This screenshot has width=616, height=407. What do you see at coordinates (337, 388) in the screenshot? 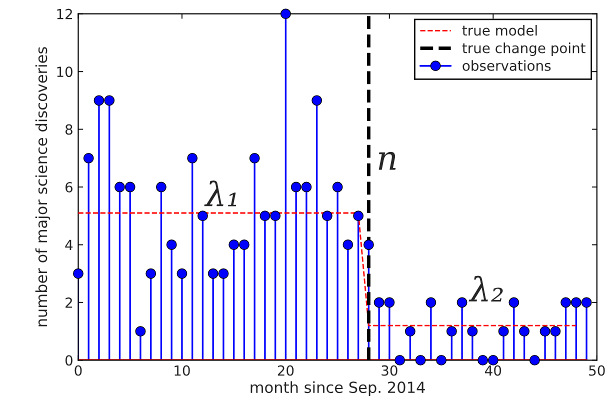
I see `x-axis-title: month since Sep. 2014` at bounding box center [337, 388].